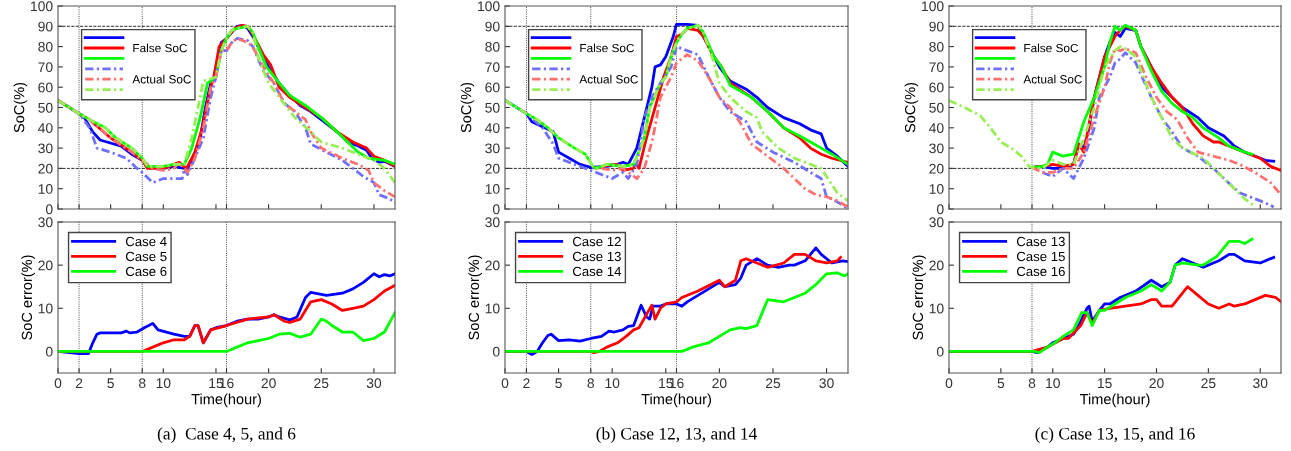  I want to click on legend-label: Case 12, so click(596, 241).